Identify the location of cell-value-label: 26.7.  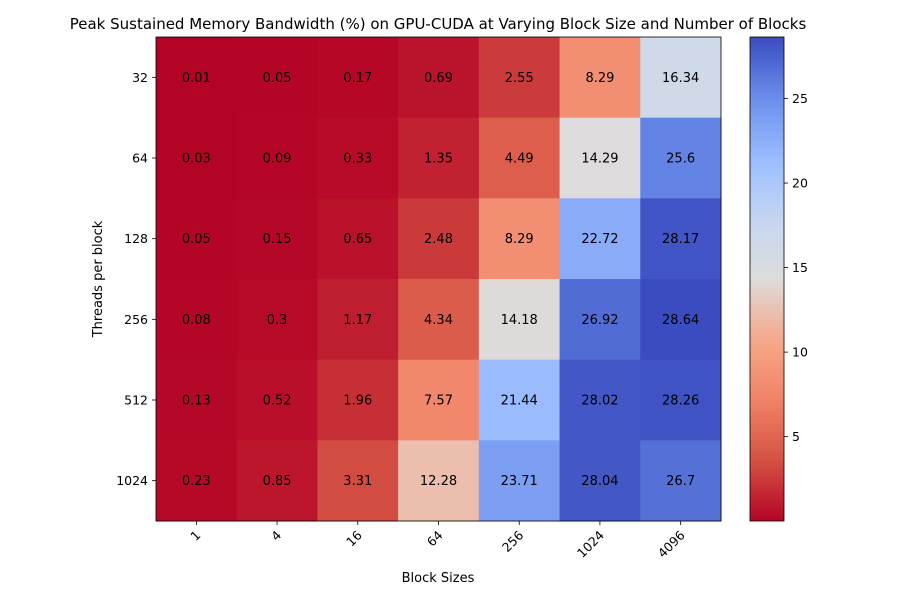
(680, 481).